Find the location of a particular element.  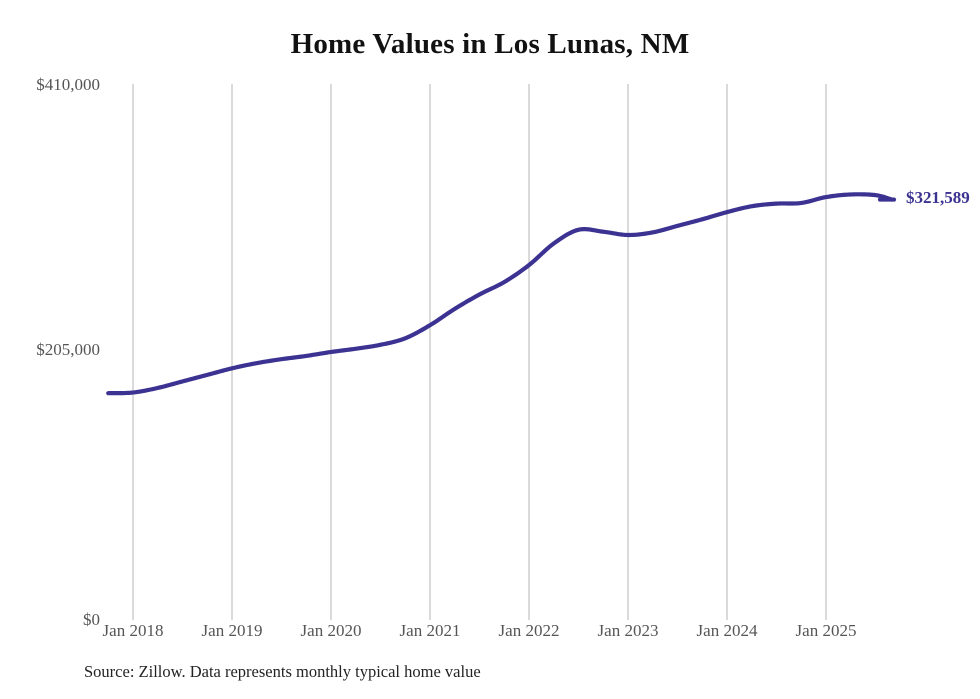

y-axis-tick-label-zero: $0 is located at coordinates (91, 619).